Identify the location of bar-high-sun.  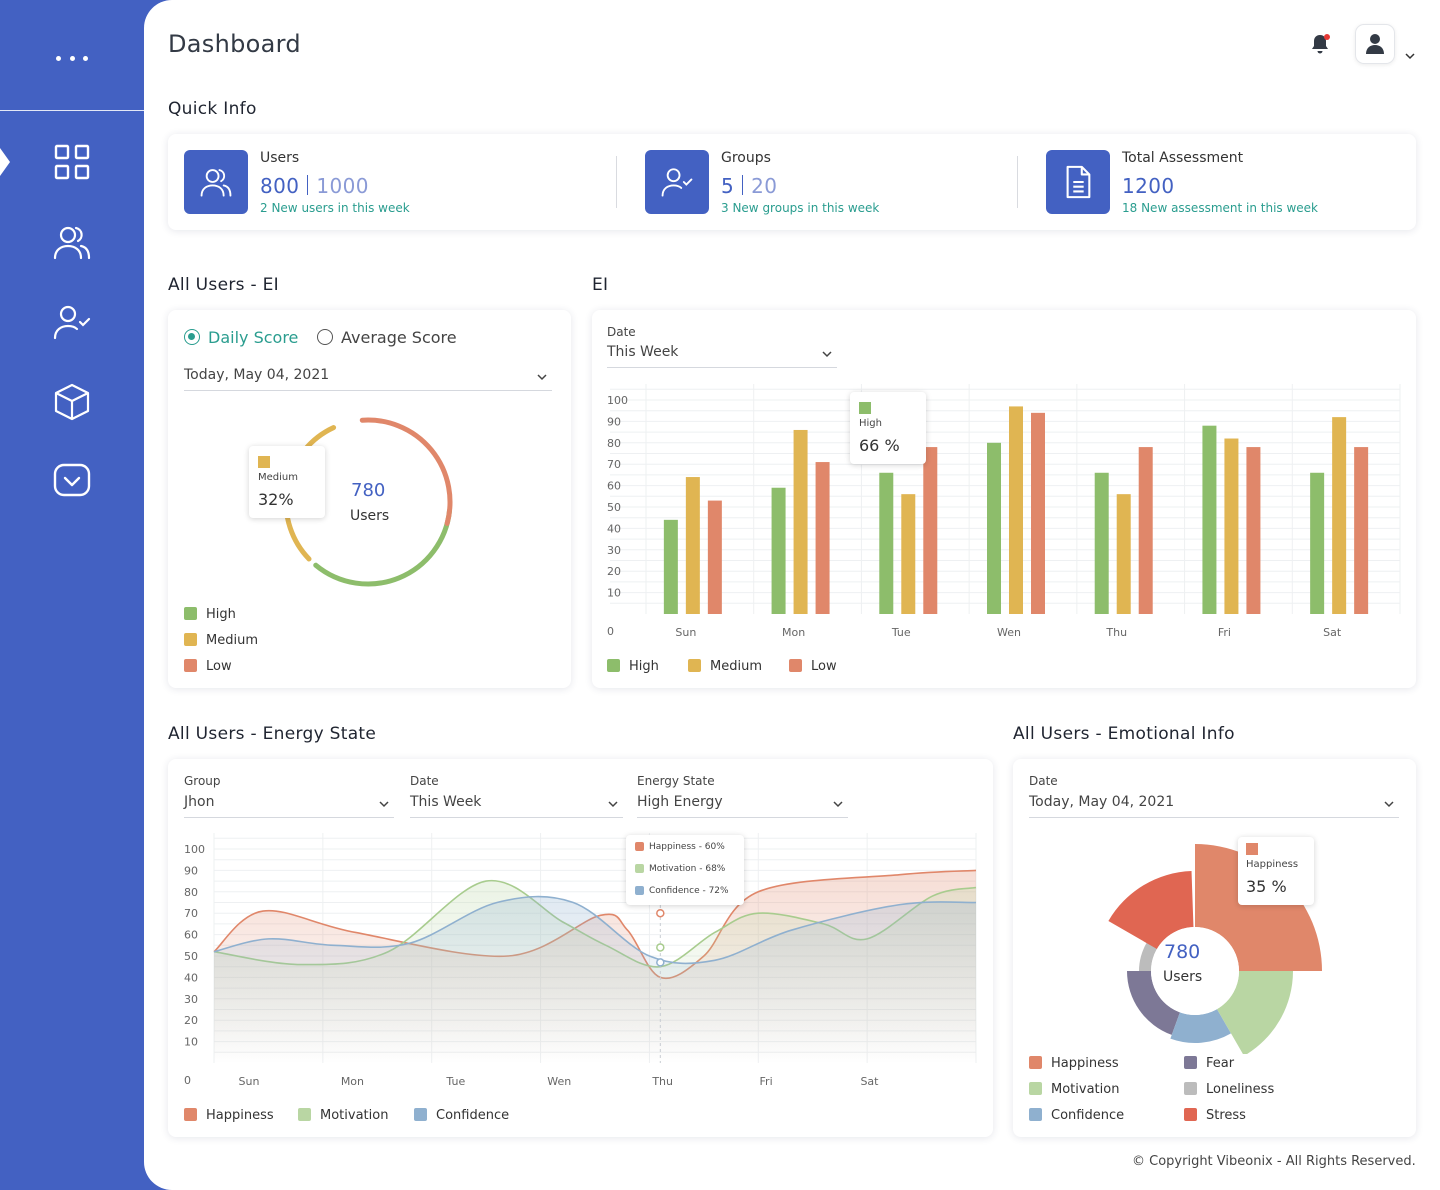
(670, 566).